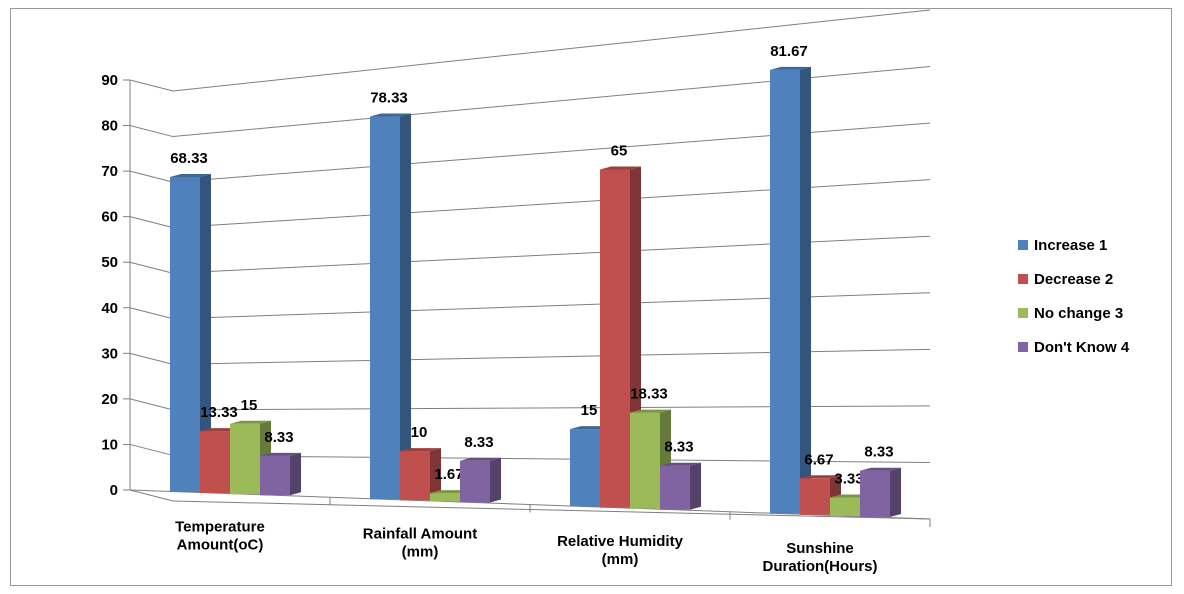 The height and width of the screenshot is (594, 1184). Describe the element at coordinates (109, 217) in the screenshot. I see `y-tick-label: 60` at that location.